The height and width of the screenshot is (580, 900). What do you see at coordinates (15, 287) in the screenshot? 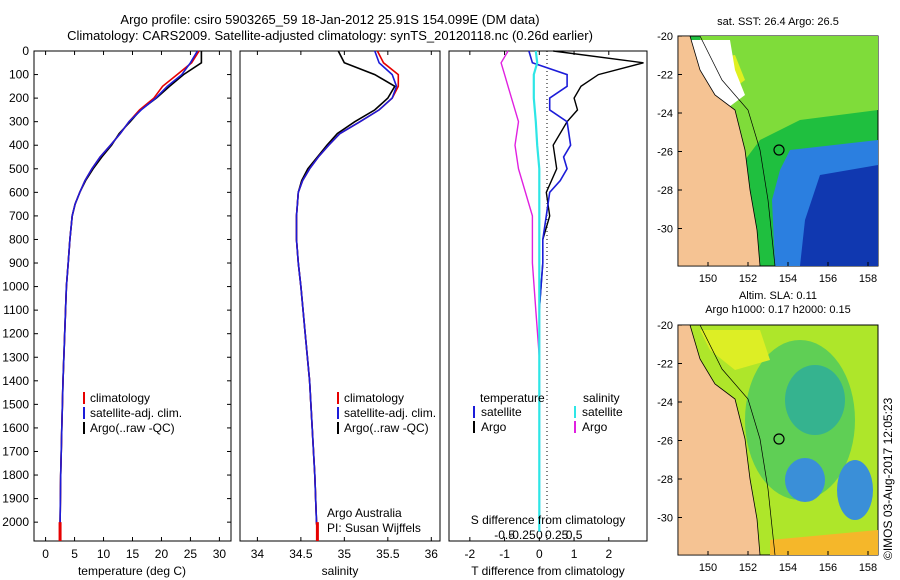
I see `depth-tick-label: 1000` at bounding box center [15, 287].